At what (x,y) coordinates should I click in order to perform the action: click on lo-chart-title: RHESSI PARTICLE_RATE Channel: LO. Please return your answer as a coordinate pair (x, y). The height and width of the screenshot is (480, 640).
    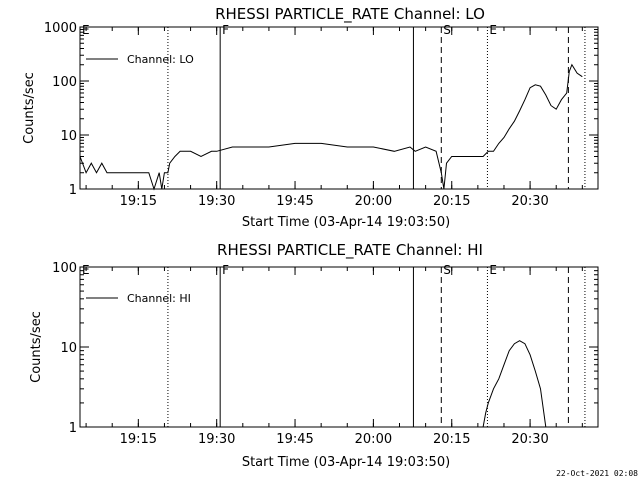
    Looking at the image, I should click on (350, 14).